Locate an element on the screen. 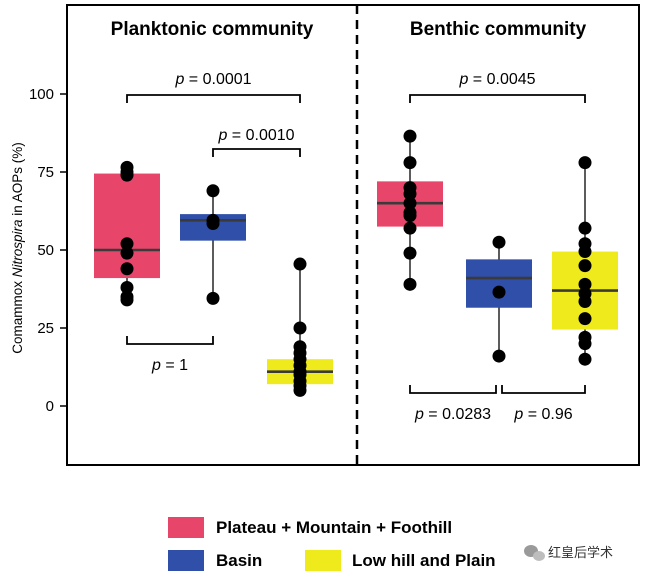 This screenshot has height=582, width=648. p-value-label: p = 0.96 is located at coordinates (542, 414).